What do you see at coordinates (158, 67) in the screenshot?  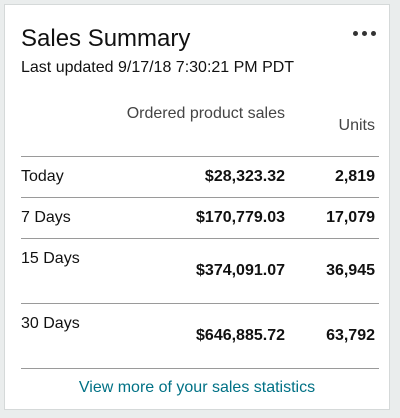 I see `last-updated-text: Last updated 9/17/18 7:30:21 PM PDT` at bounding box center [158, 67].